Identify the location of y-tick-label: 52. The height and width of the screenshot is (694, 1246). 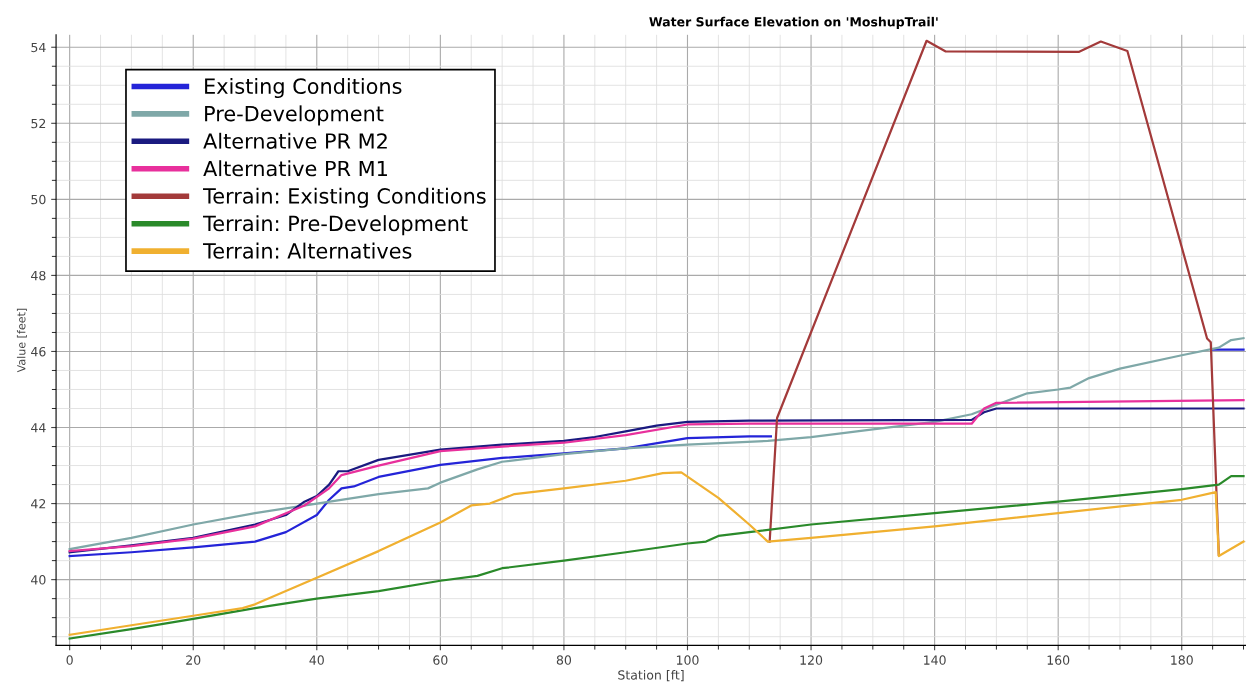
(38, 123).